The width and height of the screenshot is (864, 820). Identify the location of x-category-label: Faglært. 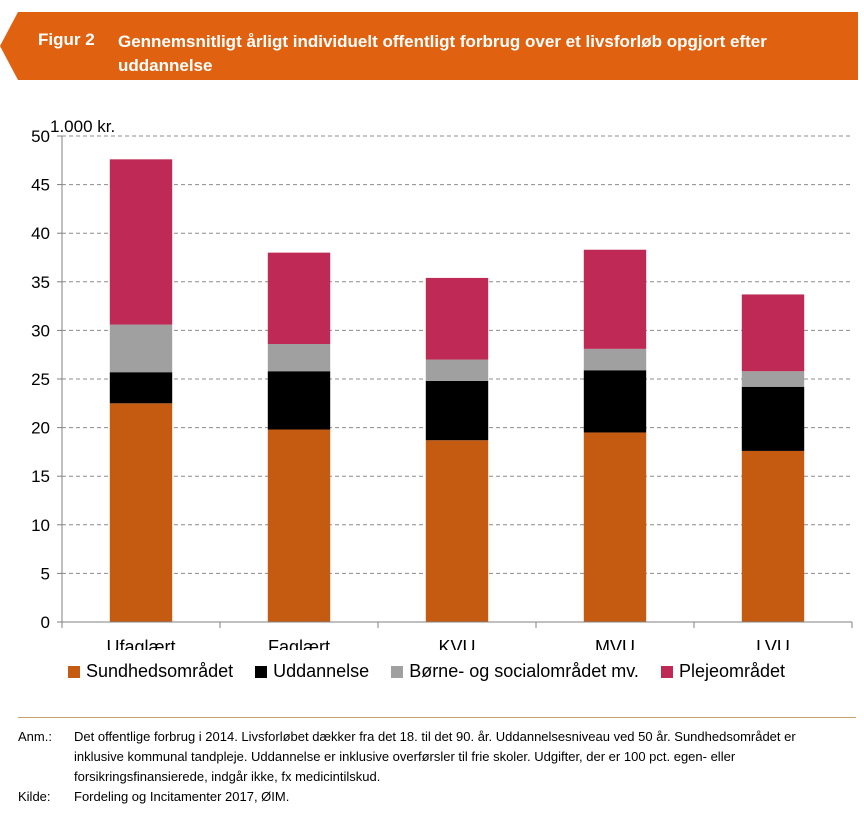
(299, 643).